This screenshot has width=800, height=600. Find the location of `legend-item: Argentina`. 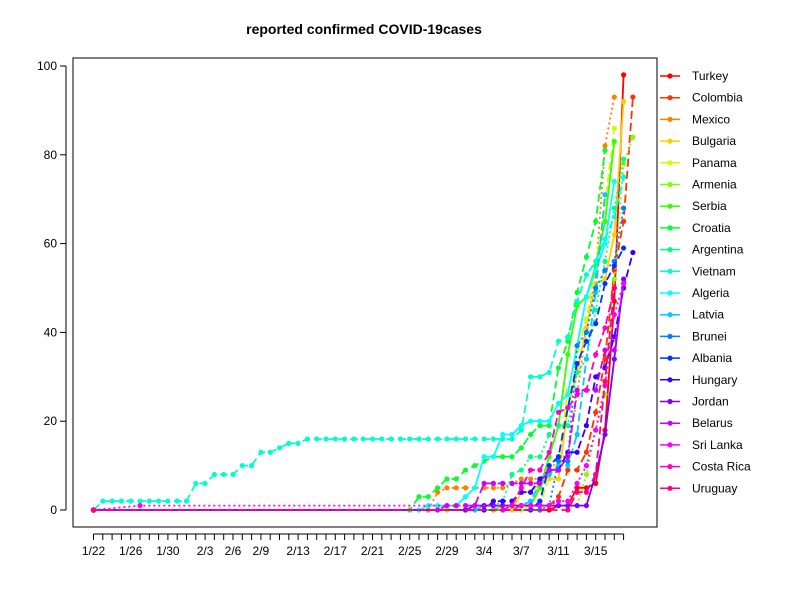

legend-item: Argentina is located at coordinates (702, 250).